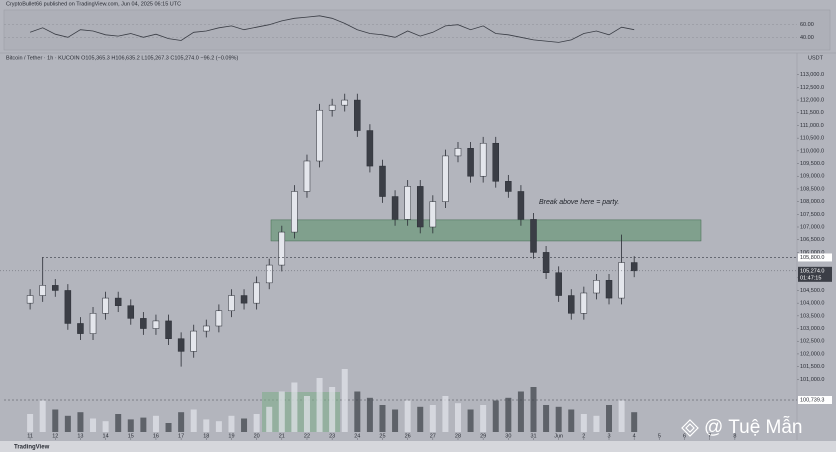 The width and height of the screenshot is (836, 452). What do you see at coordinates (634, 436) in the screenshot?
I see `x-tick-label: 4` at bounding box center [634, 436].